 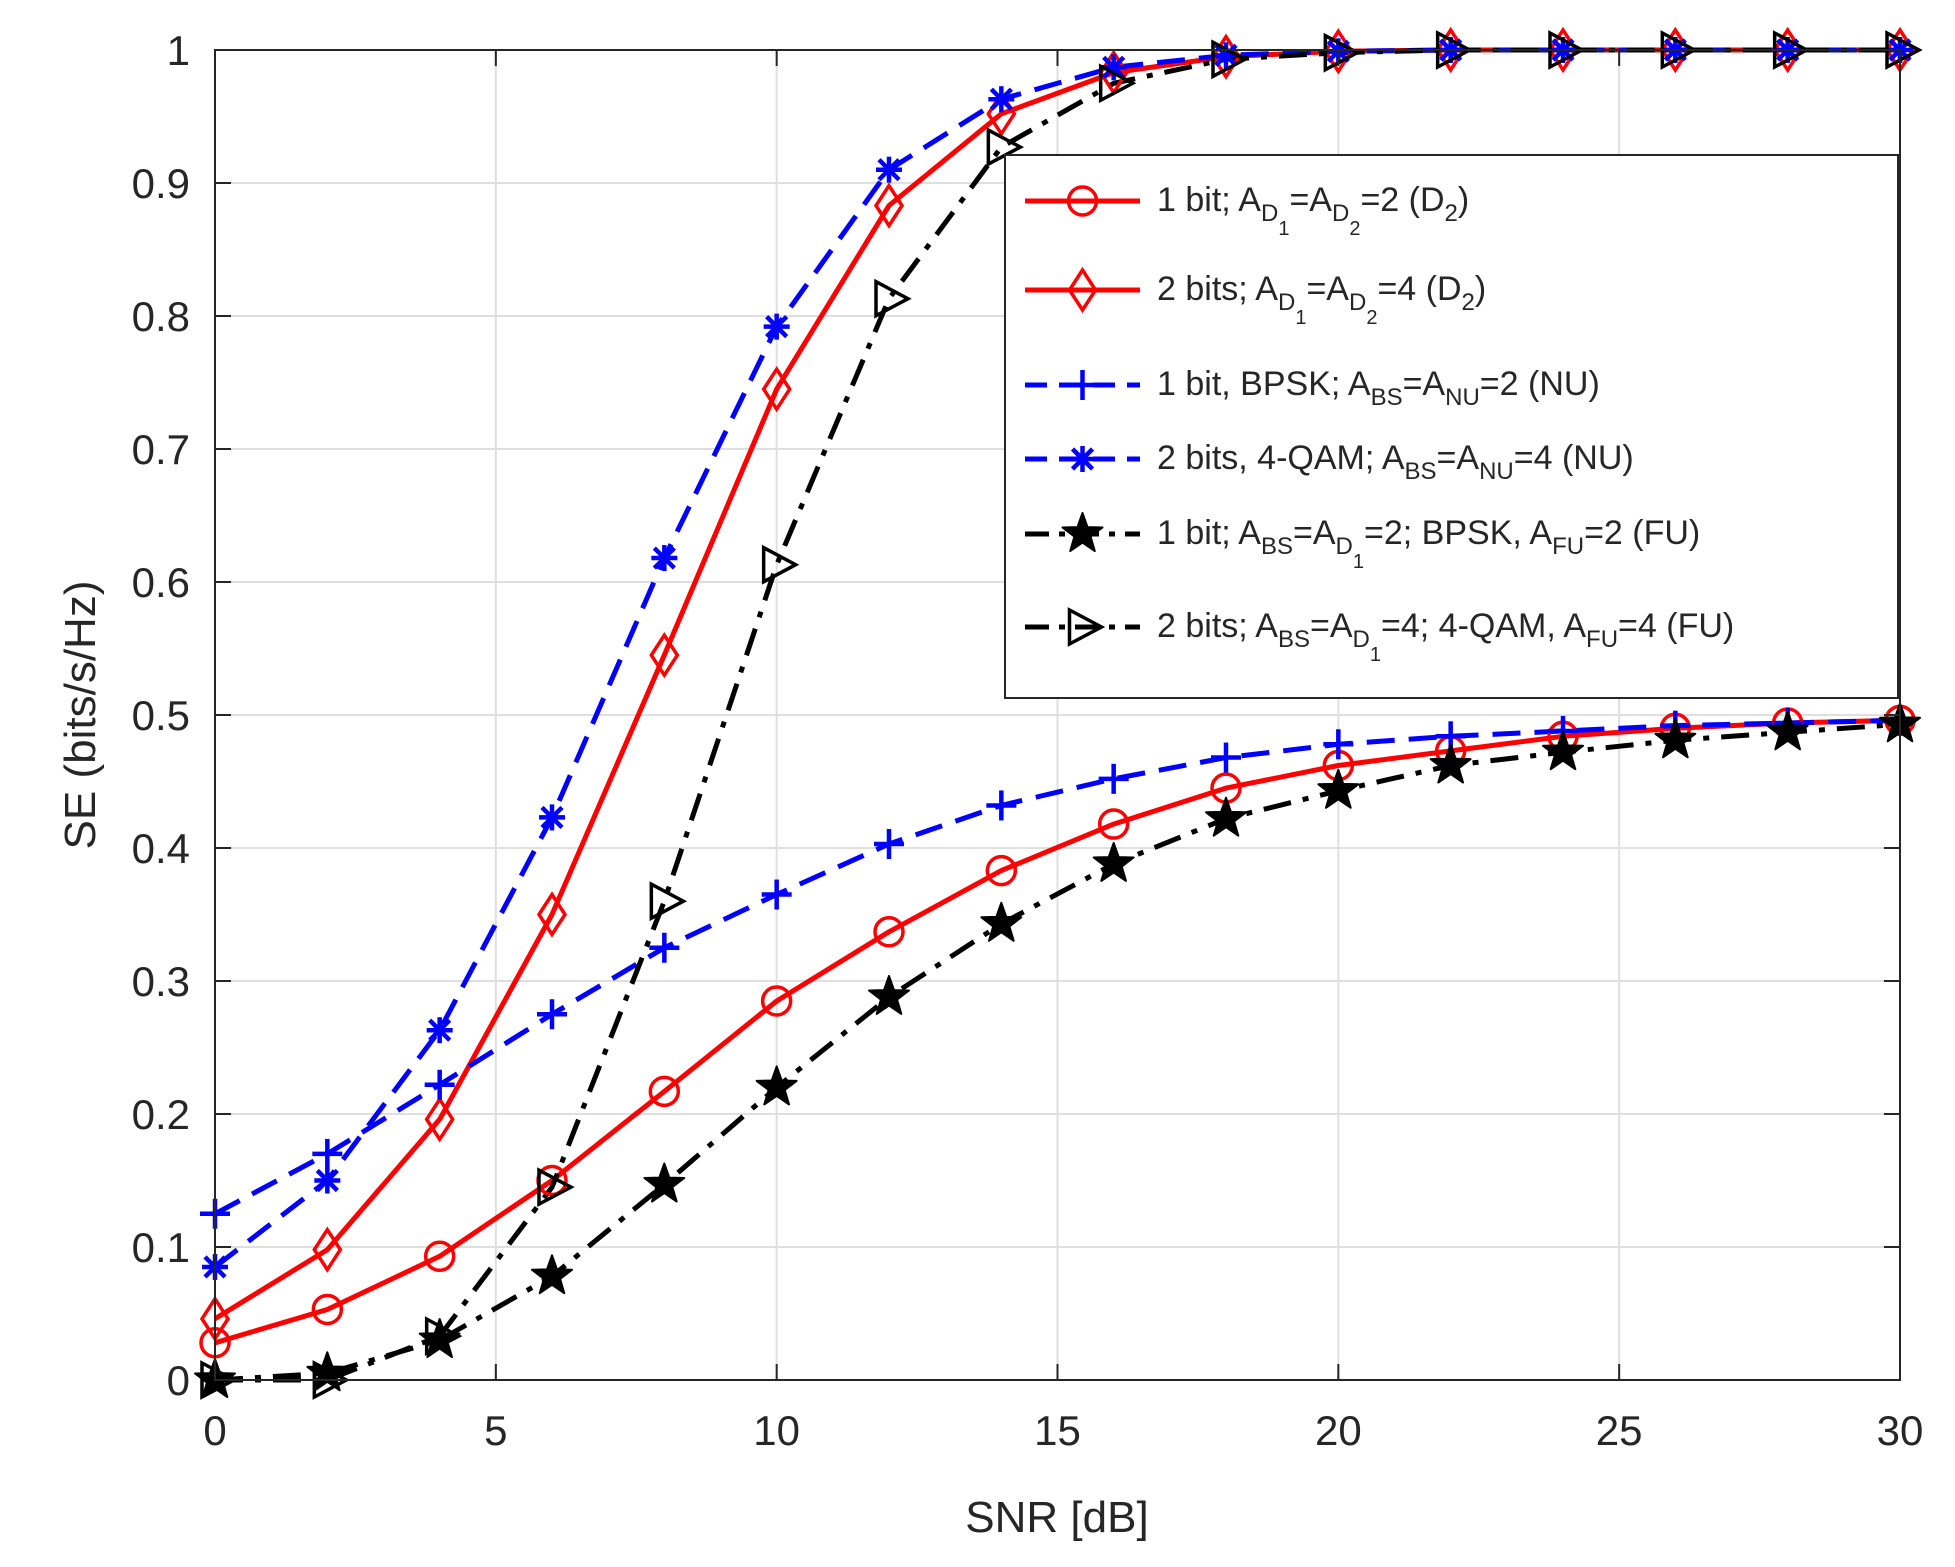 What do you see at coordinates (1321, 299) in the screenshot?
I see `legend-label-2: 2 bits; AD1=AD2=4 (D2)` at bounding box center [1321, 299].